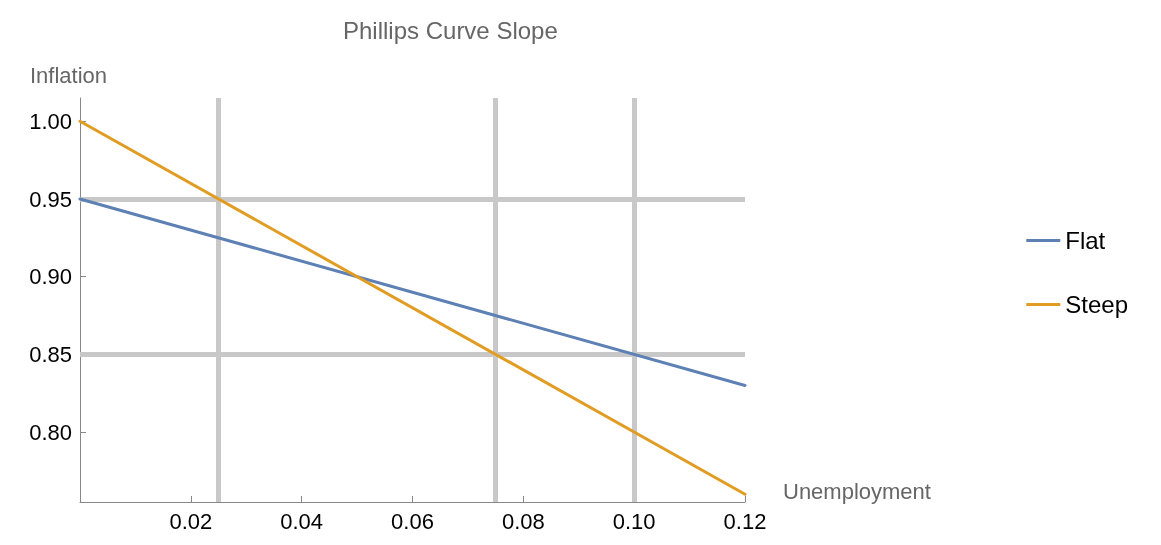 The width and height of the screenshot is (1161, 545). Describe the element at coordinates (69, 75) in the screenshot. I see `y-axis-title: Inflation` at that location.